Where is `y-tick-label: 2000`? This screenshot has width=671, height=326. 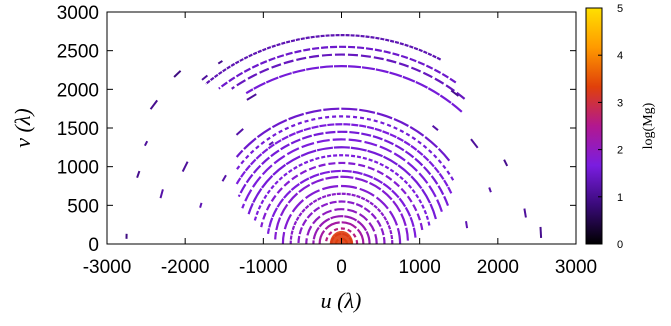
y-tick-label: 2000 is located at coordinates (78, 90).